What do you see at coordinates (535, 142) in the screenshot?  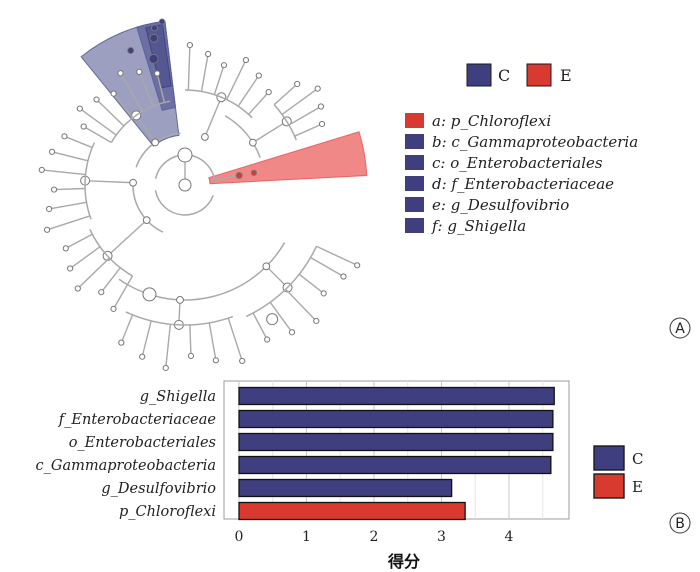 I see `taxa-legend-item-b: b: c_Gammaproteobacteria` at bounding box center [535, 142].